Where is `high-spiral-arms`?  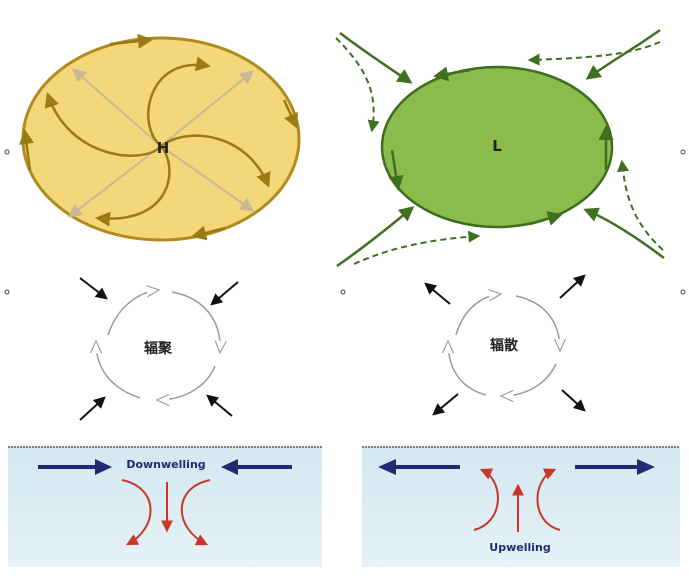
high-spiral-arms is located at coordinates (157, 141).